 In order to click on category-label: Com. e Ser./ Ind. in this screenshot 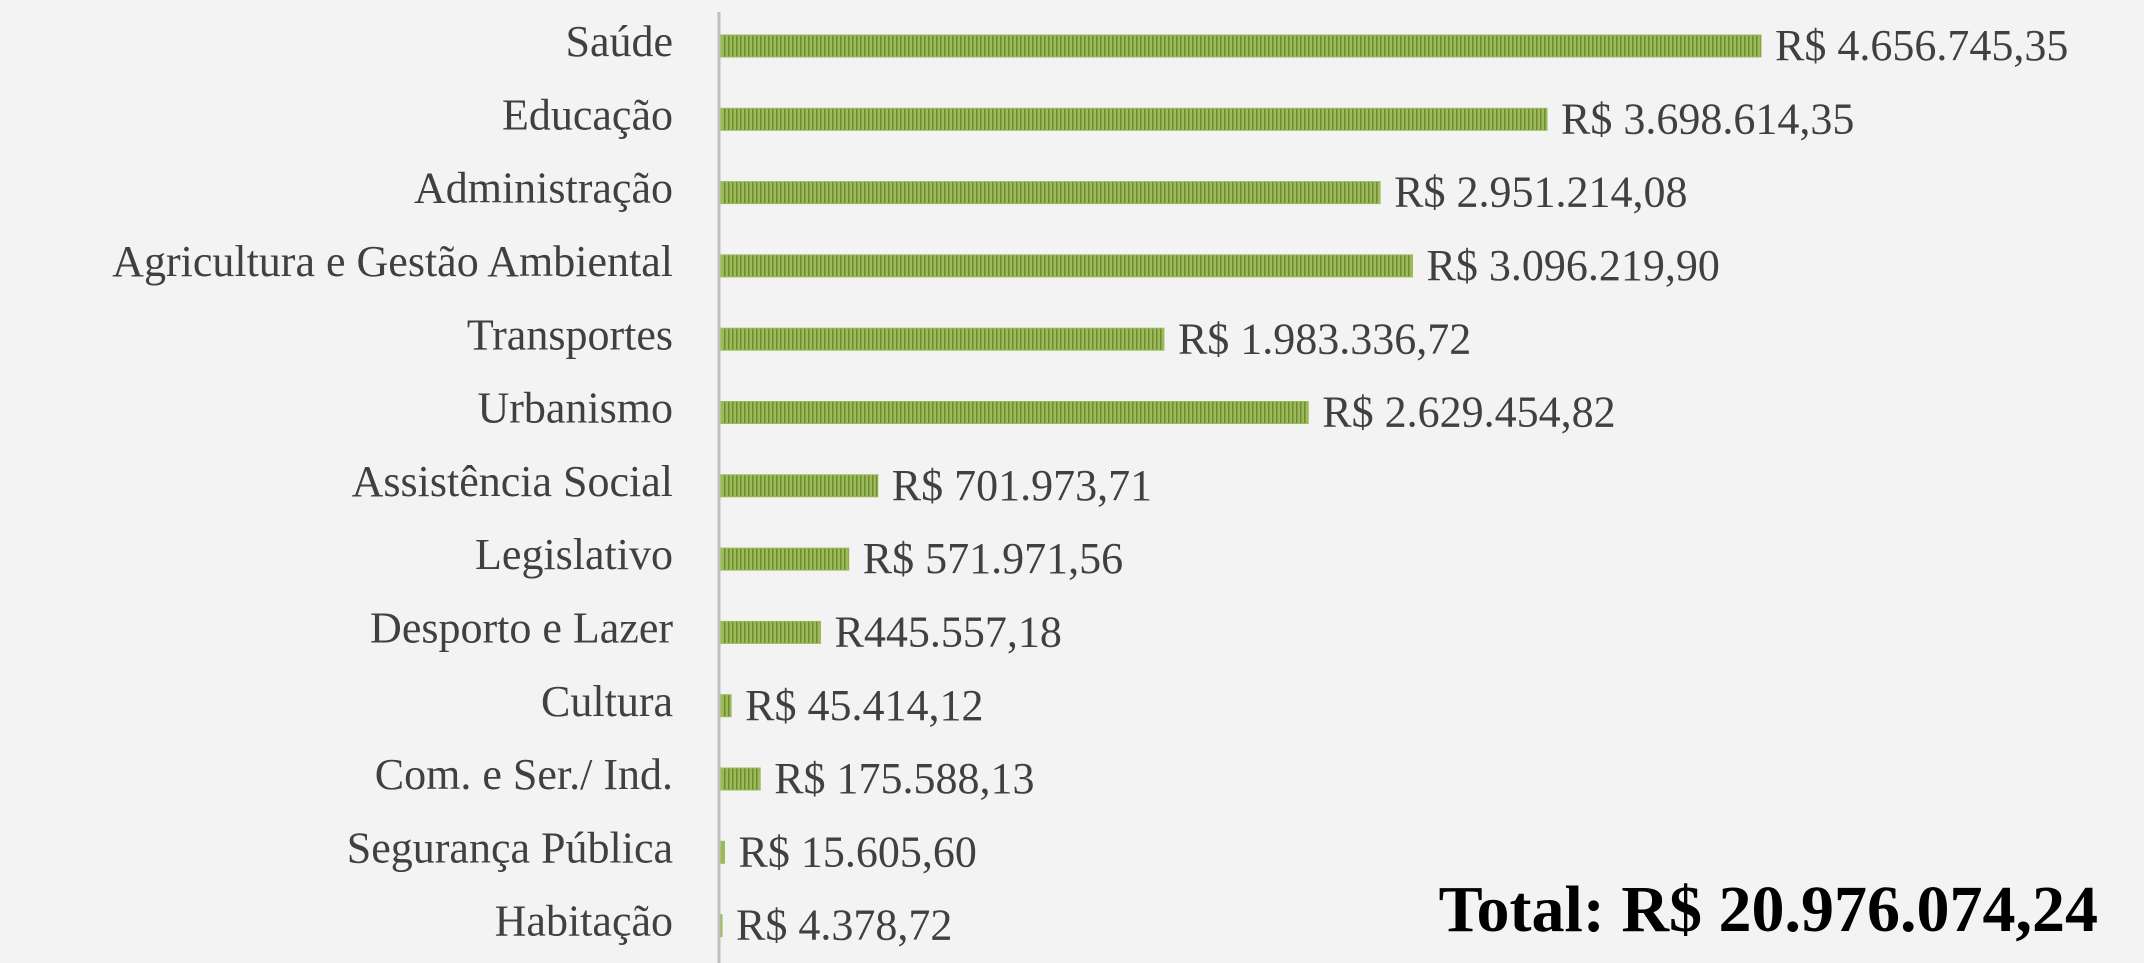, I will do `click(524, 774)`.